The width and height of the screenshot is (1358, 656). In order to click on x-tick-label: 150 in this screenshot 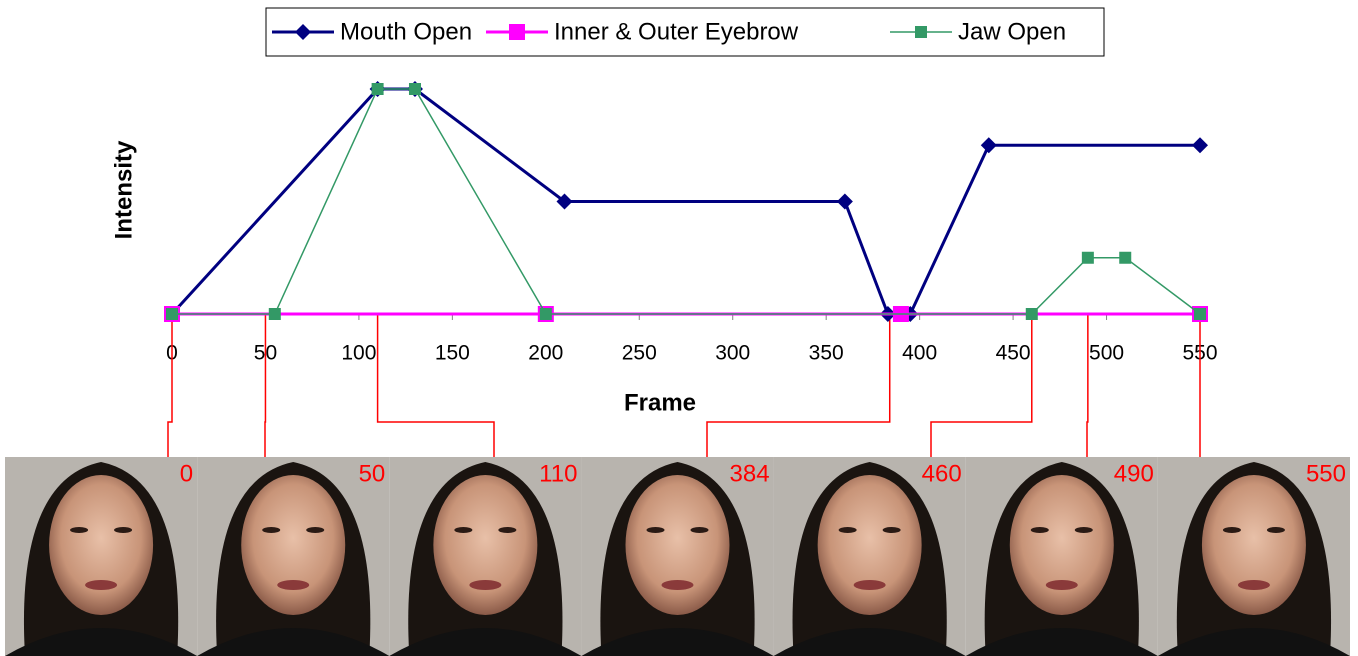, I will do `click(452, 353)`.